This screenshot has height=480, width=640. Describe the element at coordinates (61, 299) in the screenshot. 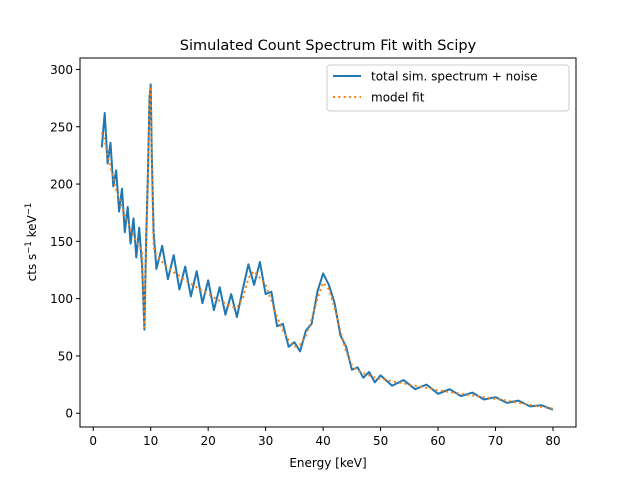

I see `y-tick-label: 100` at that location.